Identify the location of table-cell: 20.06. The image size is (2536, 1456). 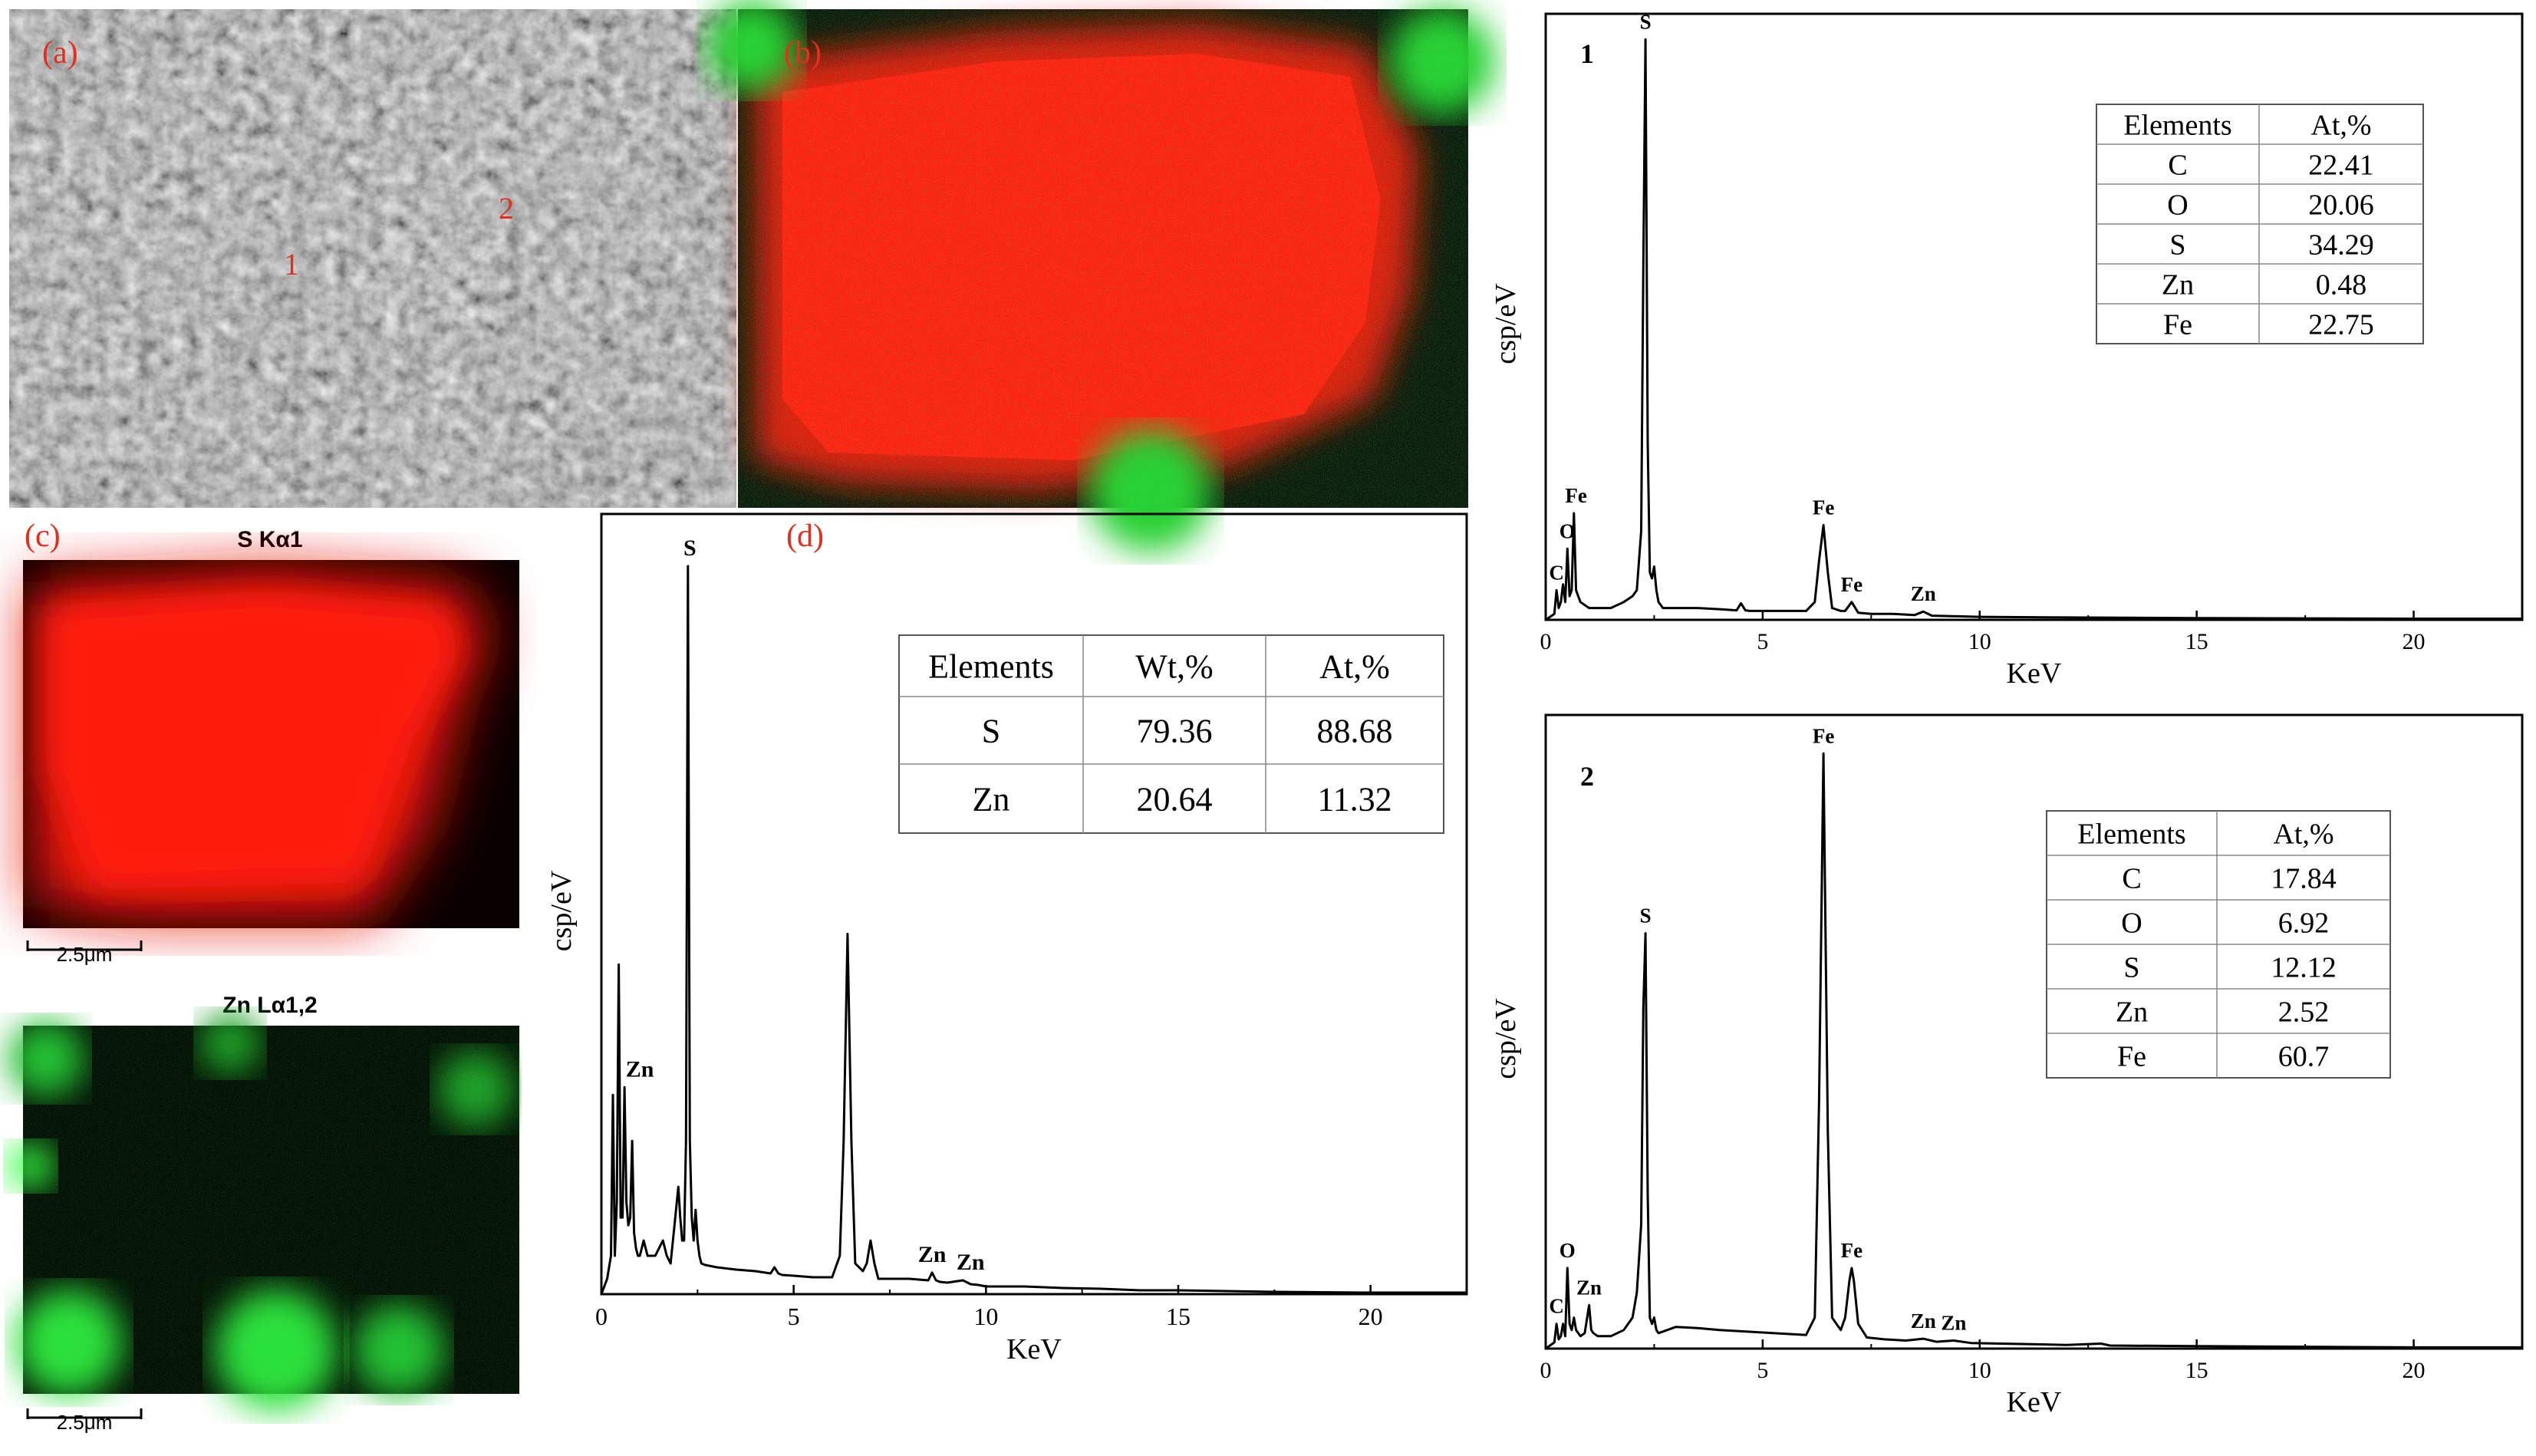
(2341, 205).